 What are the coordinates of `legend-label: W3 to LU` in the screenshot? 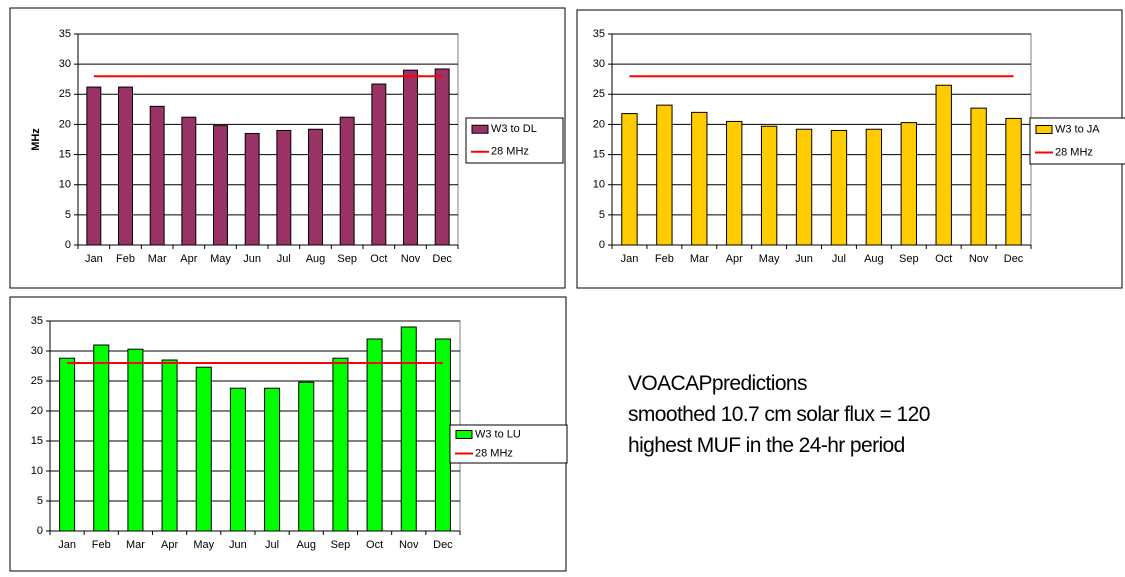 It's located at (498, 434).